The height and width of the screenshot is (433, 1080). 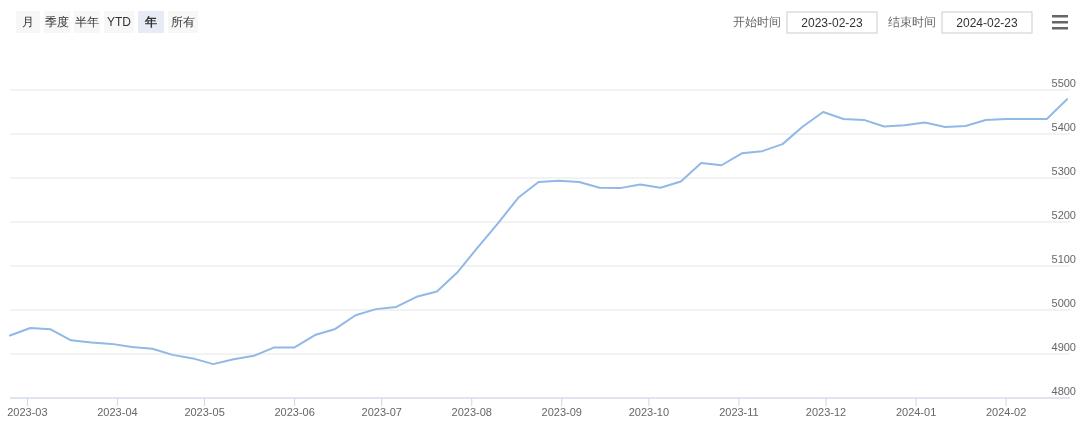 I want to click on x-tick-label: 2023-10, so click(x=649, y=412).